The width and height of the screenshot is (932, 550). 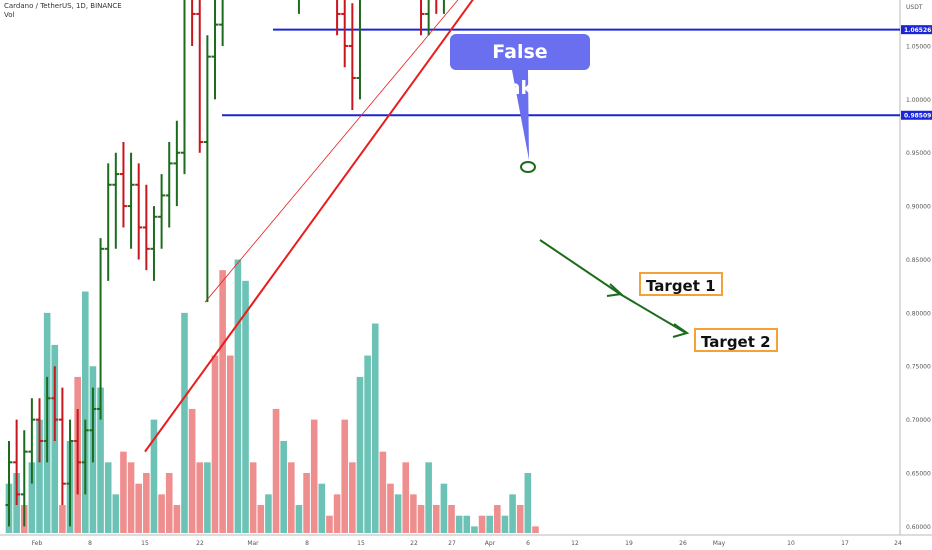 What do you see at coordinates (452, 543) in the screenshot?
I see `time-tick-label: 27` at bounding box center [452, 543].